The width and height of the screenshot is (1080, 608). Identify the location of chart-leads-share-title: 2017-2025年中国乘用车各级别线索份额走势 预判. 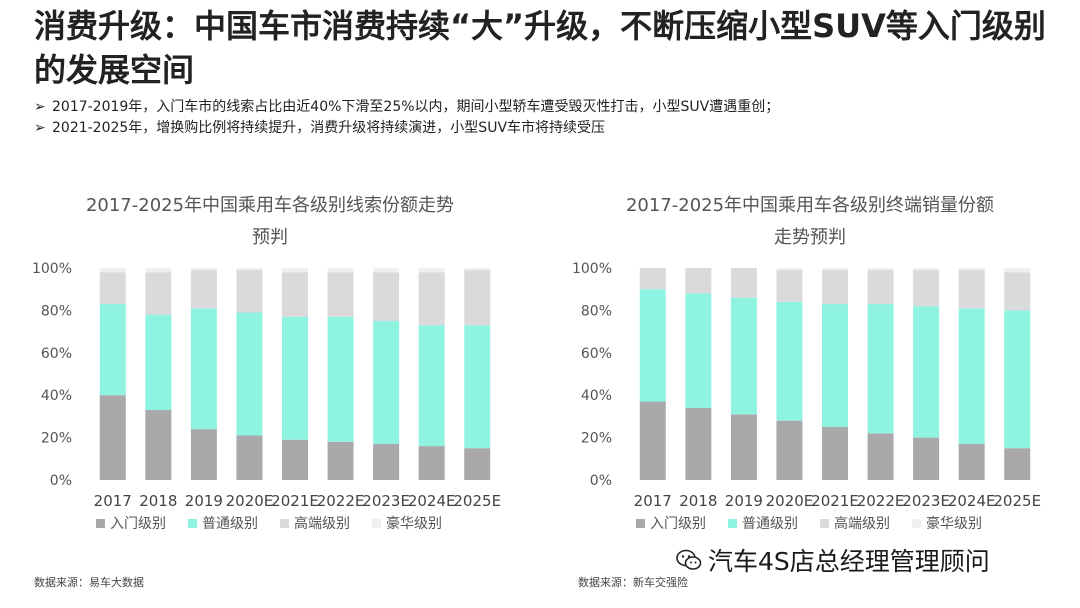
(270, 221).